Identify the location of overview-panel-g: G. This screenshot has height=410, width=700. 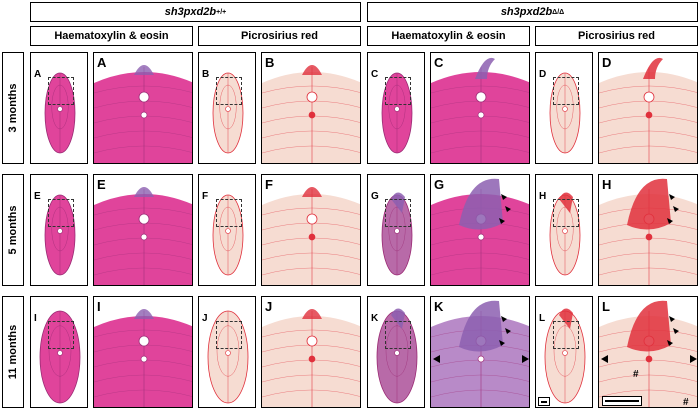
(396, 230).